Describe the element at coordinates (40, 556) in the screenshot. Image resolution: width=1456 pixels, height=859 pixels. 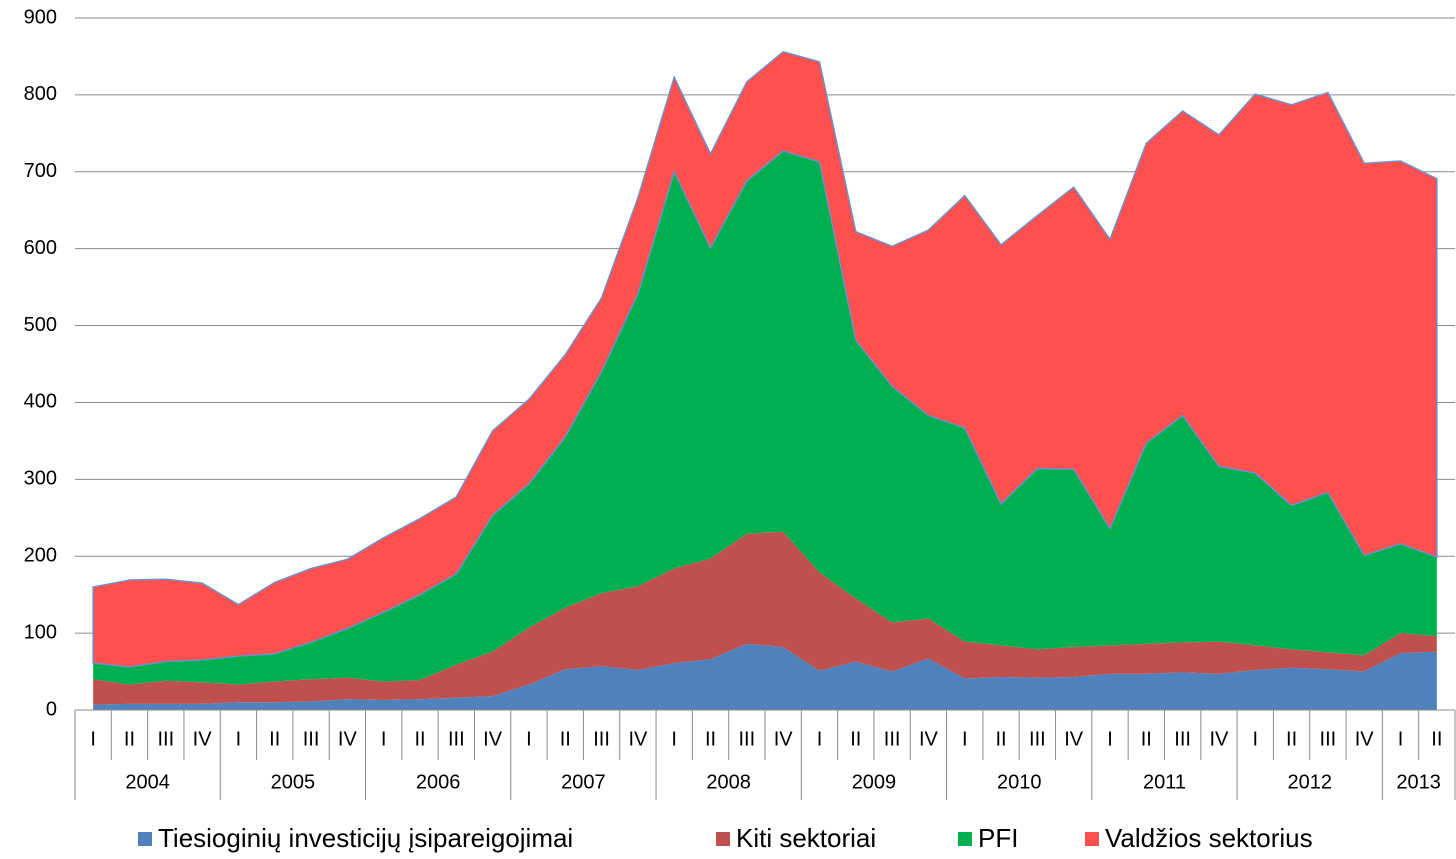
I see `y-tick-label: 200` at that location.